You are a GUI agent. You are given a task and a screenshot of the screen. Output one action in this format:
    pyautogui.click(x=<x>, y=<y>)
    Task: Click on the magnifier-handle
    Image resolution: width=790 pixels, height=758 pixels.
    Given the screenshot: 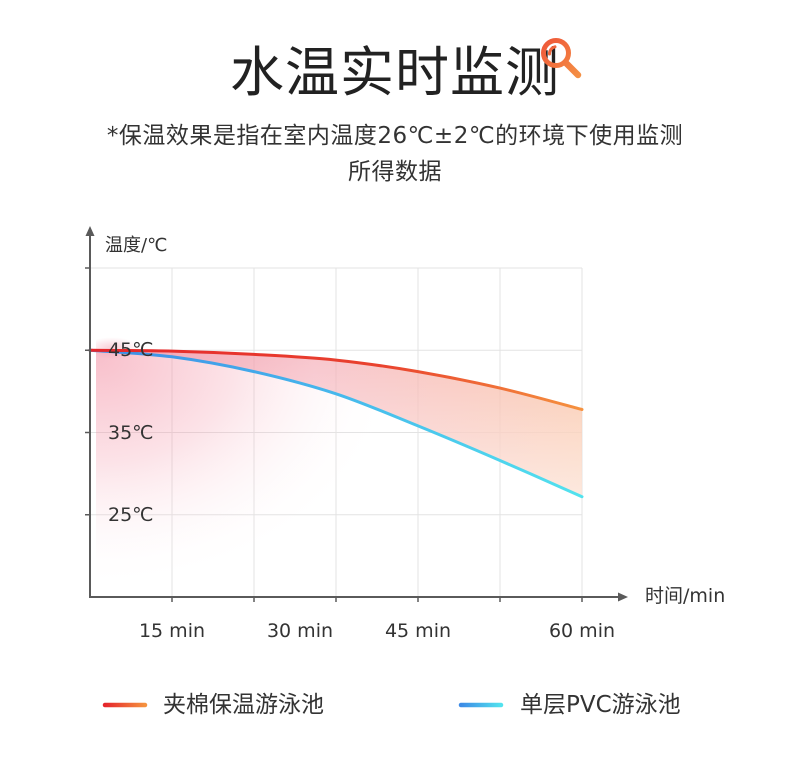 What is the action you would take?
    pyautogui.click(x=572, y=69)
    